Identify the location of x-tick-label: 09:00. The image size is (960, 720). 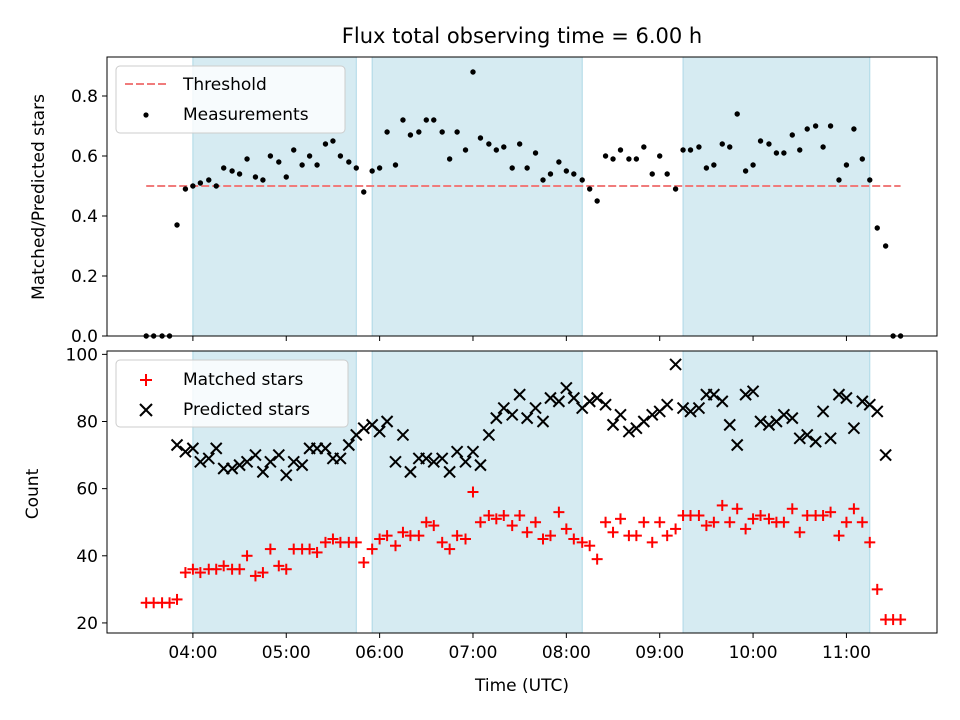
(659, 653).